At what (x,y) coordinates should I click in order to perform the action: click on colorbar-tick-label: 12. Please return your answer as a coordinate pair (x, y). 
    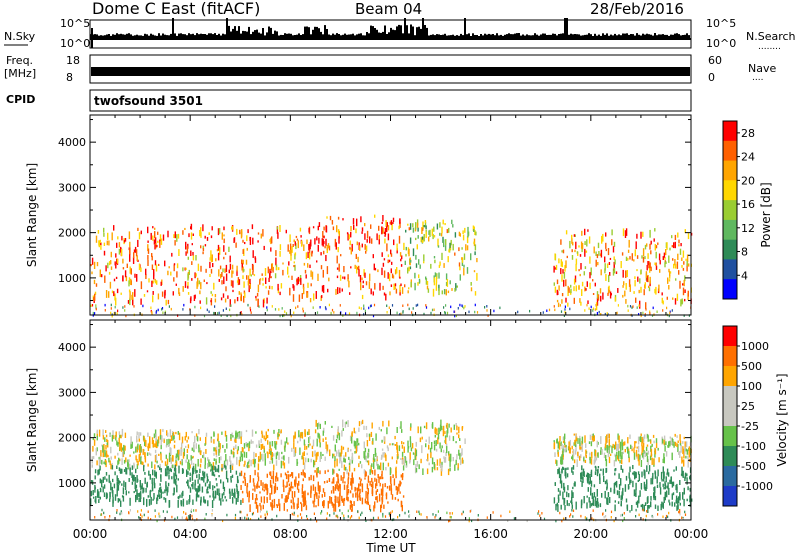
    Looking at the image, I should click on (748, 228).